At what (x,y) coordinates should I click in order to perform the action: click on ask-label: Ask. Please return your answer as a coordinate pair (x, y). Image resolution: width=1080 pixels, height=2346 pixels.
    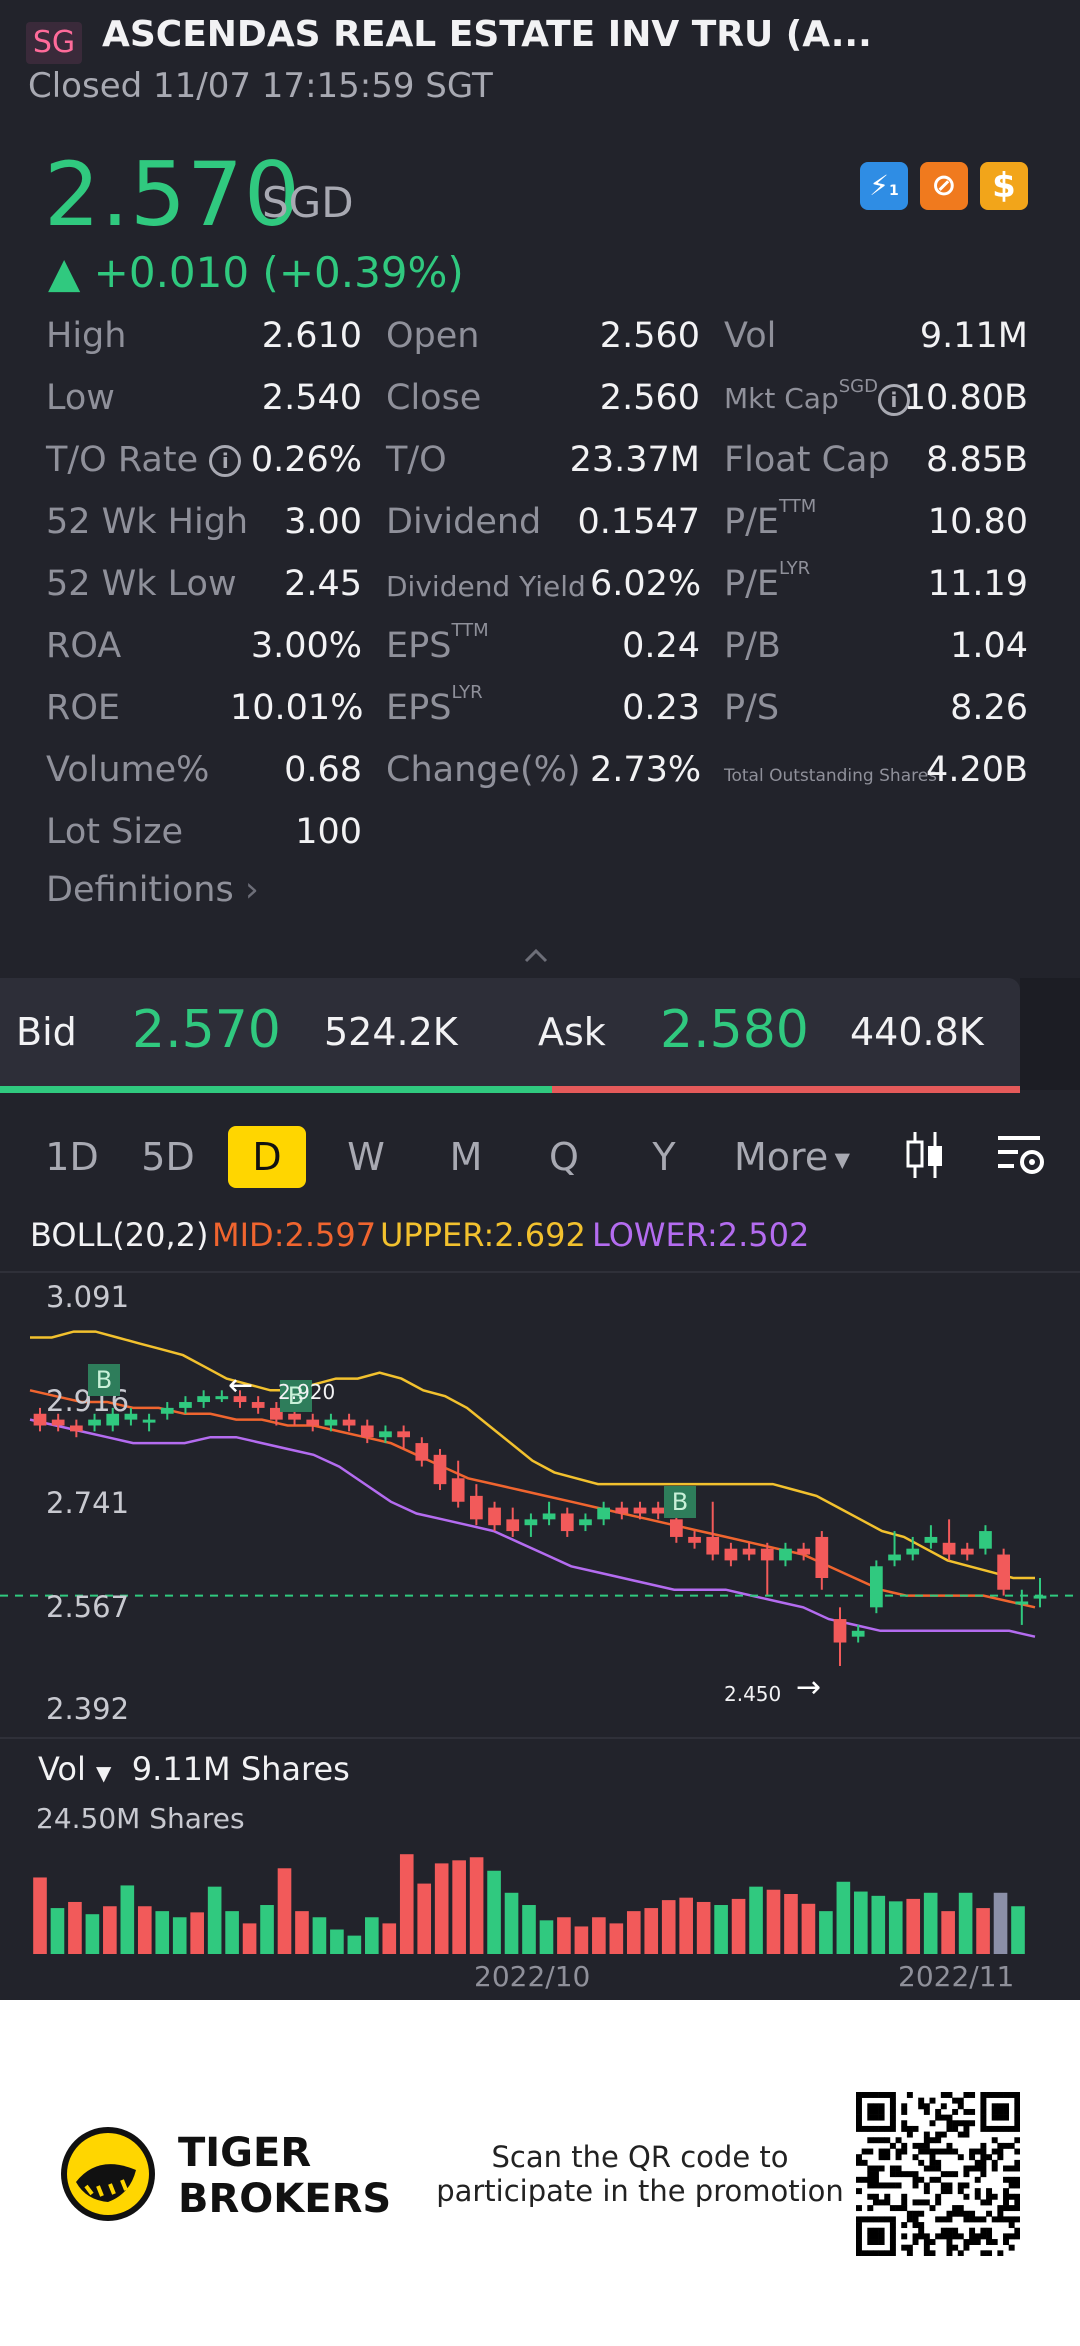
    Looking at the image, I should click on (572, 1032).